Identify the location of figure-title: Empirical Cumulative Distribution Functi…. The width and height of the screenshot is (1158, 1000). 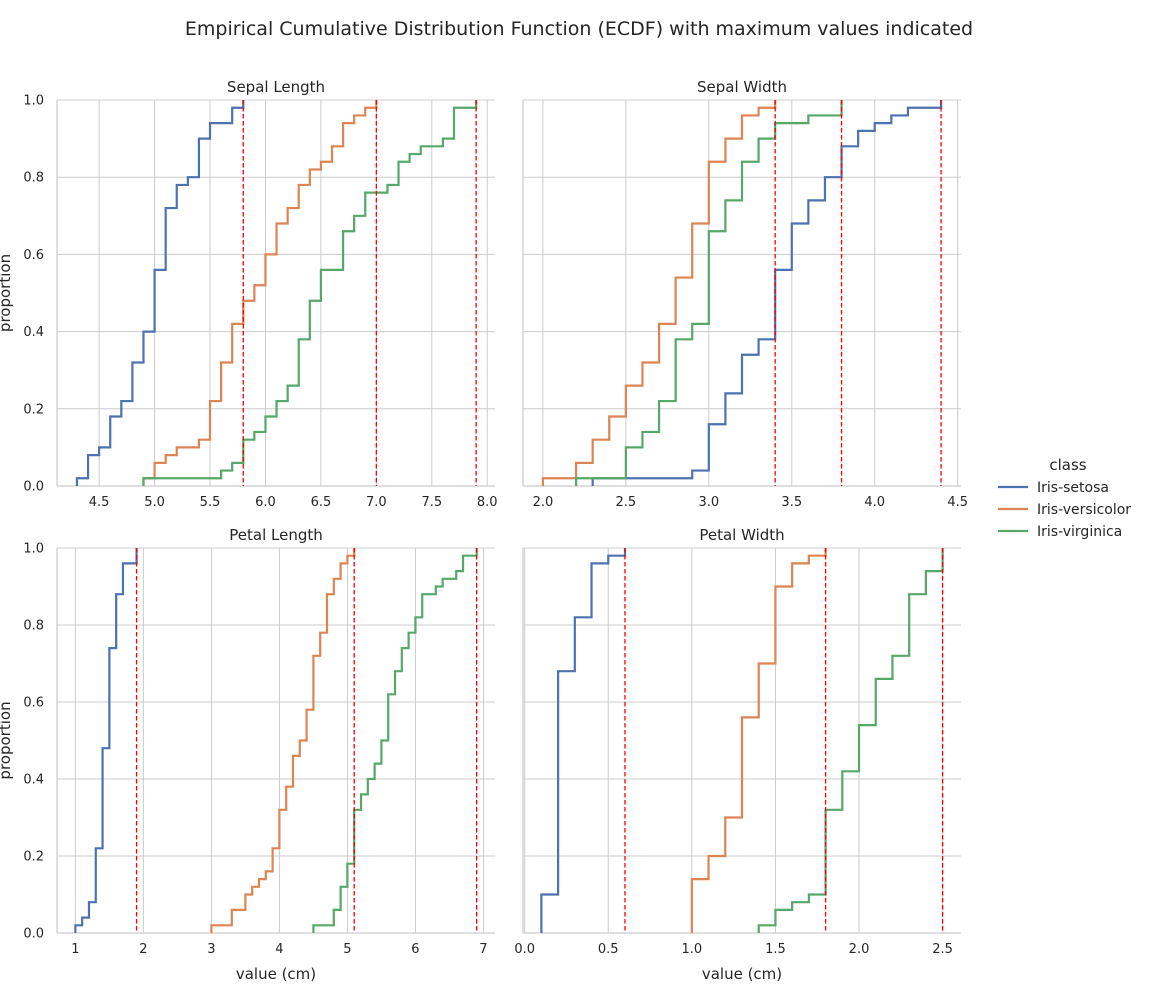
(579, 29).